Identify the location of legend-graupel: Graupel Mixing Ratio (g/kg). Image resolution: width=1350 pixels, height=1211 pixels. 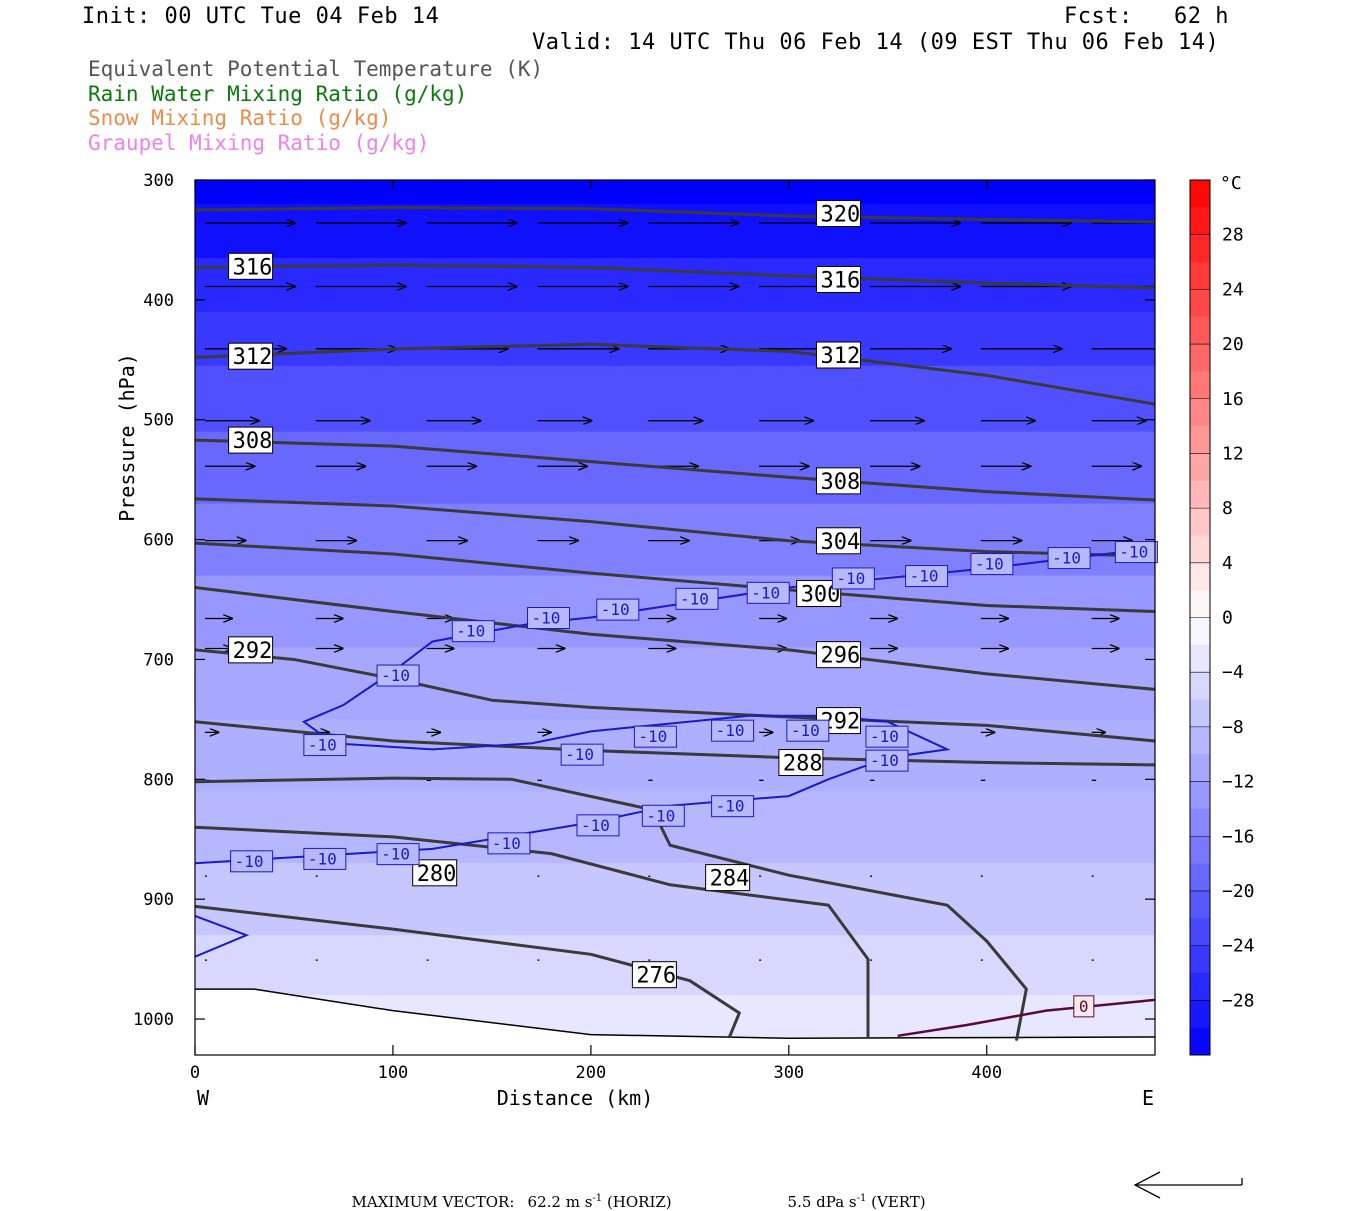
(259, 143).